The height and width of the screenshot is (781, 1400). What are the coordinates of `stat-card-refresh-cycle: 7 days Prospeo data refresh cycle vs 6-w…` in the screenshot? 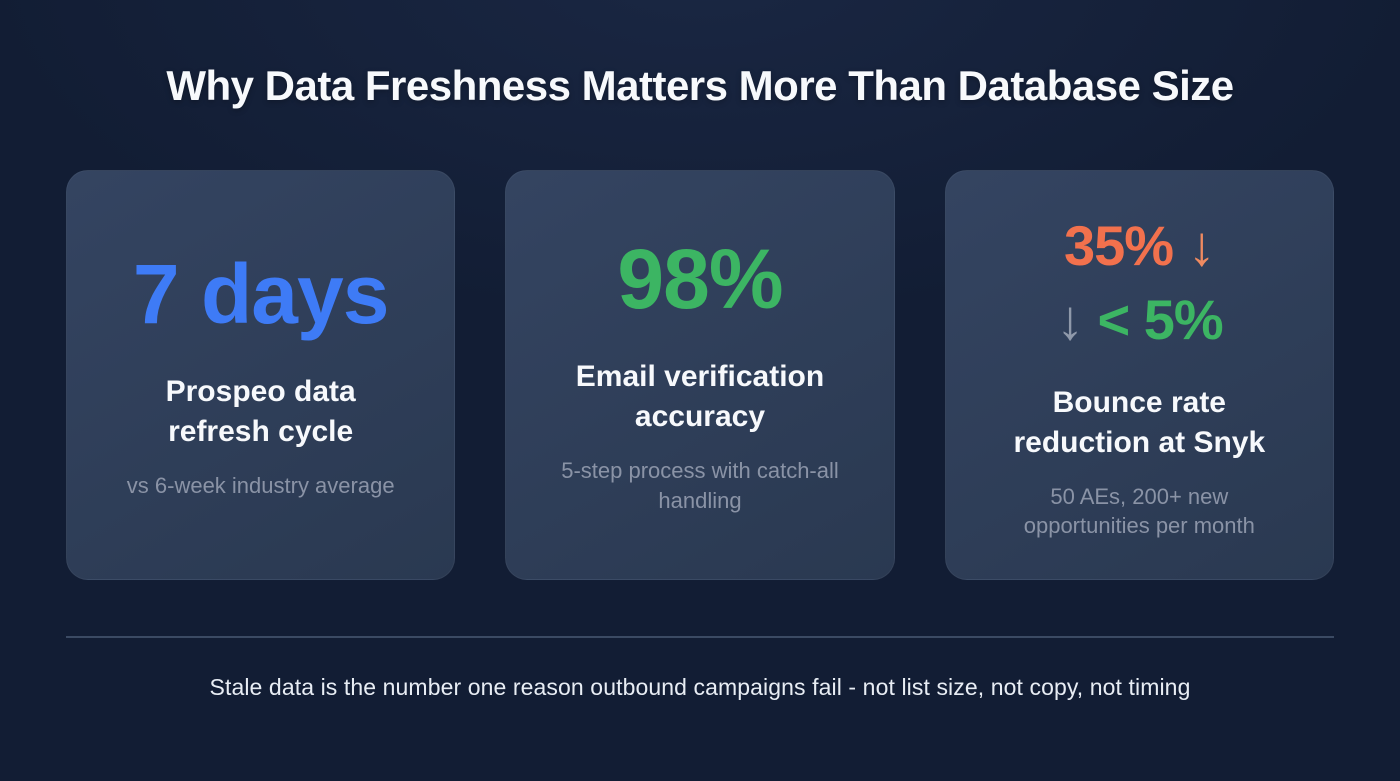 It's located at (261, 375).